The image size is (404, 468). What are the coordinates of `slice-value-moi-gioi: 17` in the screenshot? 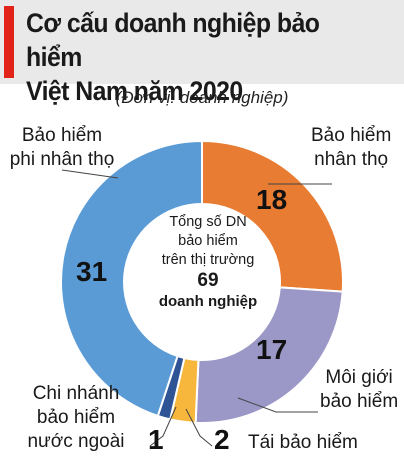 It's located at (272, 349).